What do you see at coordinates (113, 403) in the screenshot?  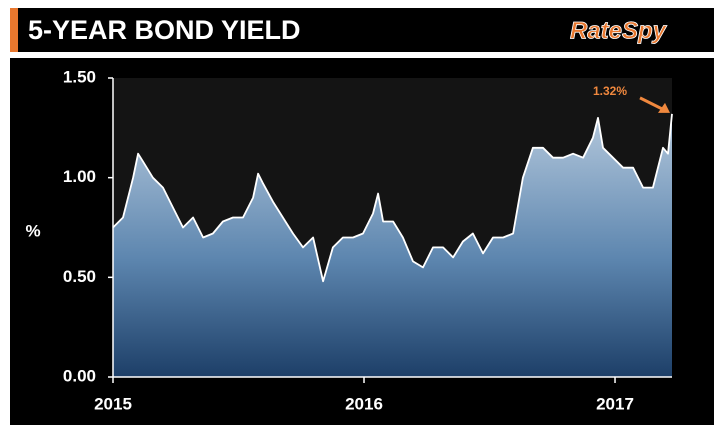 I see `x-tick-label: 2015` at bounding box center [113, 403].